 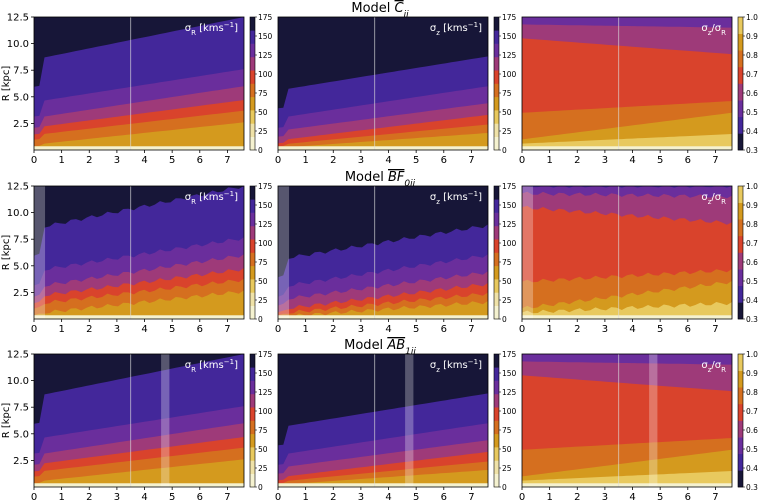 What do you see at coordinates (713, 367) in the screenshot?
I see `panel-label: σz/σR` at bounding box center [713, 367].